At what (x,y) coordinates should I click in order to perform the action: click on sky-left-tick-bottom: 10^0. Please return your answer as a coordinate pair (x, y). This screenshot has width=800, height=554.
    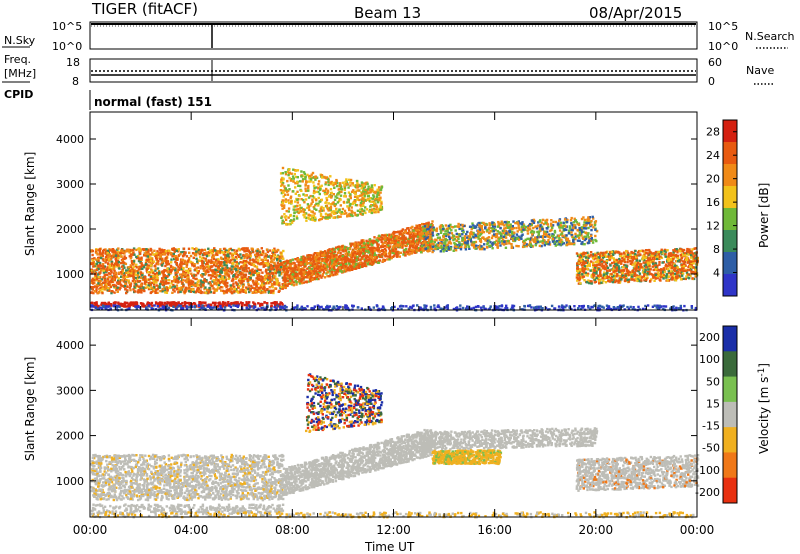
    Looking at the image, I should click on (67, 46).